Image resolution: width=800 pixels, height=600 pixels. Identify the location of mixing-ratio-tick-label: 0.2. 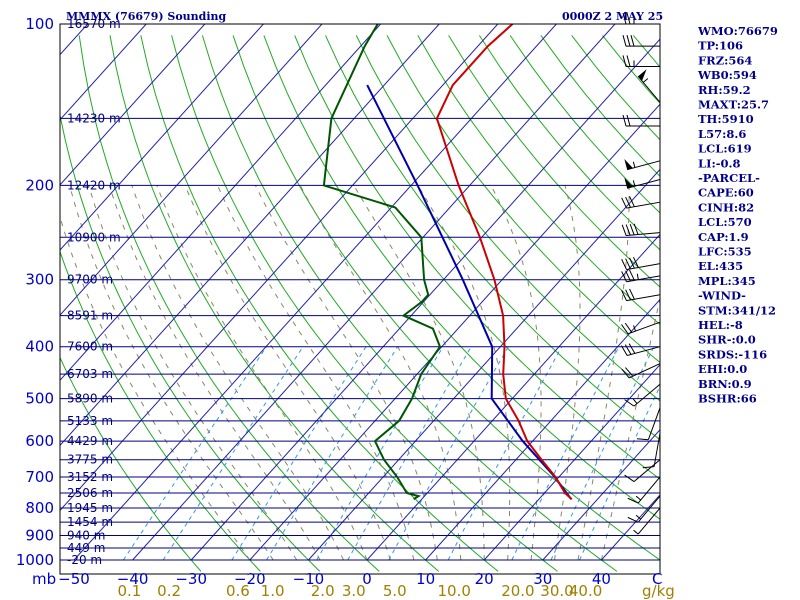
(169, 591).